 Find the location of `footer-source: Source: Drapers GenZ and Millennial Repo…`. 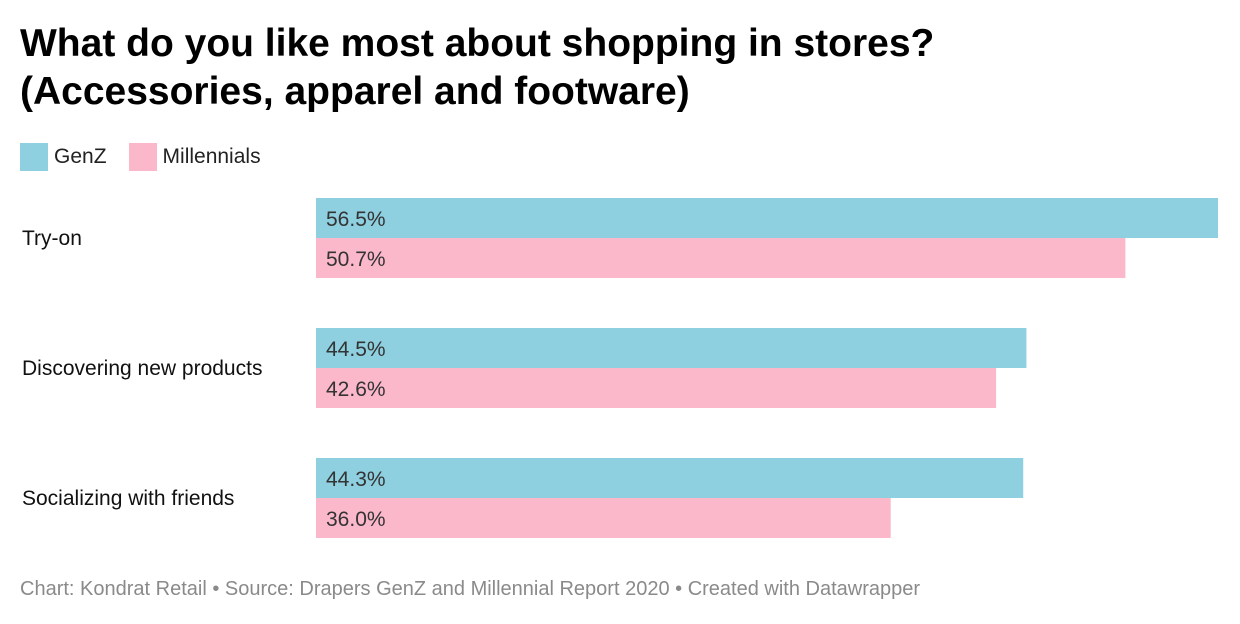

footer-source: Source: Drapers GenZ and Millennial Repo… is located at coordinates (447, 589).